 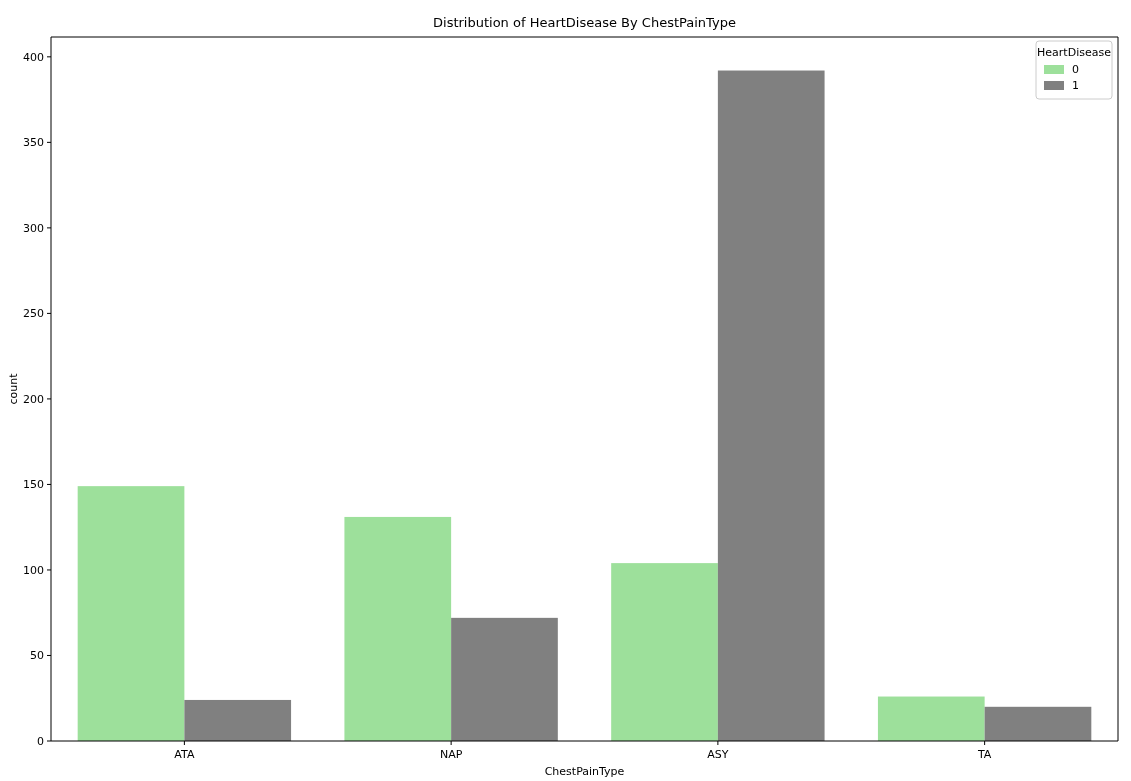 I want to click on y-tick-label: 300, so click(x=33, y=228).